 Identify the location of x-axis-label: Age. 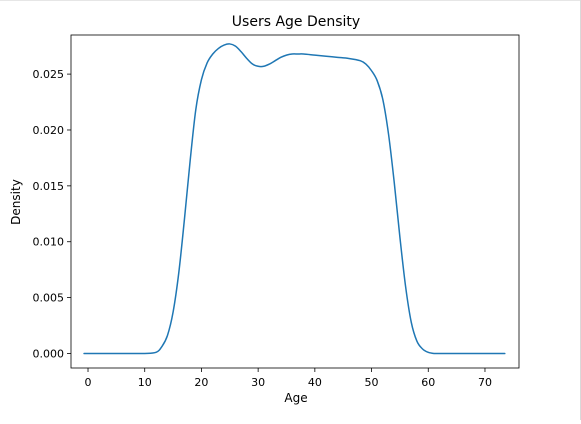
(295, 398).